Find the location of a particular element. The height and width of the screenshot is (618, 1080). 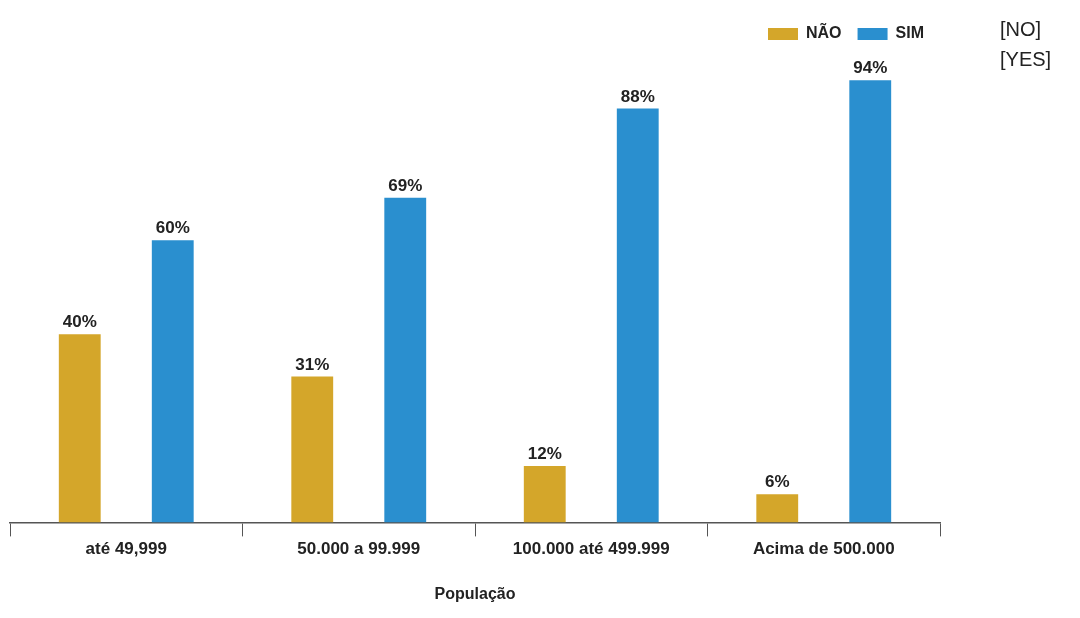

data-label: 40% is located at coordinates (79, 322).